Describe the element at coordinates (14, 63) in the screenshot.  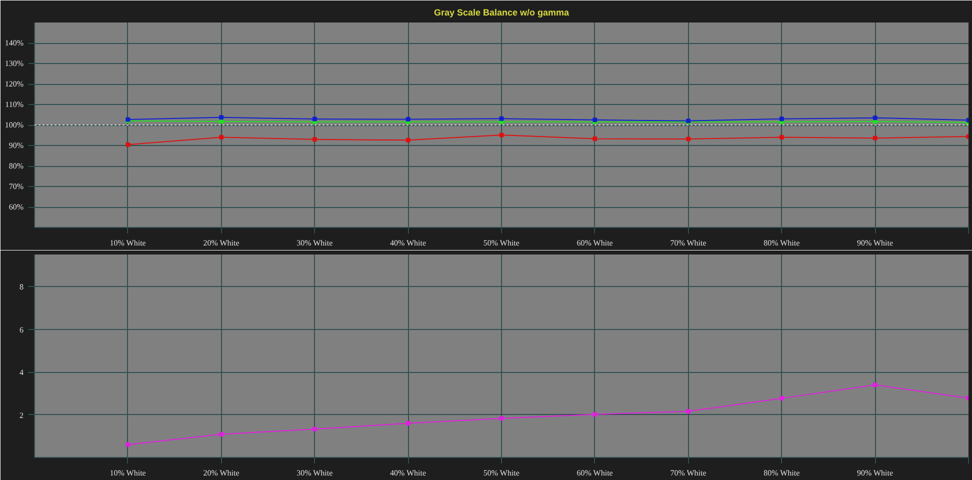
I see `y-tick-label: 130%` at that location.